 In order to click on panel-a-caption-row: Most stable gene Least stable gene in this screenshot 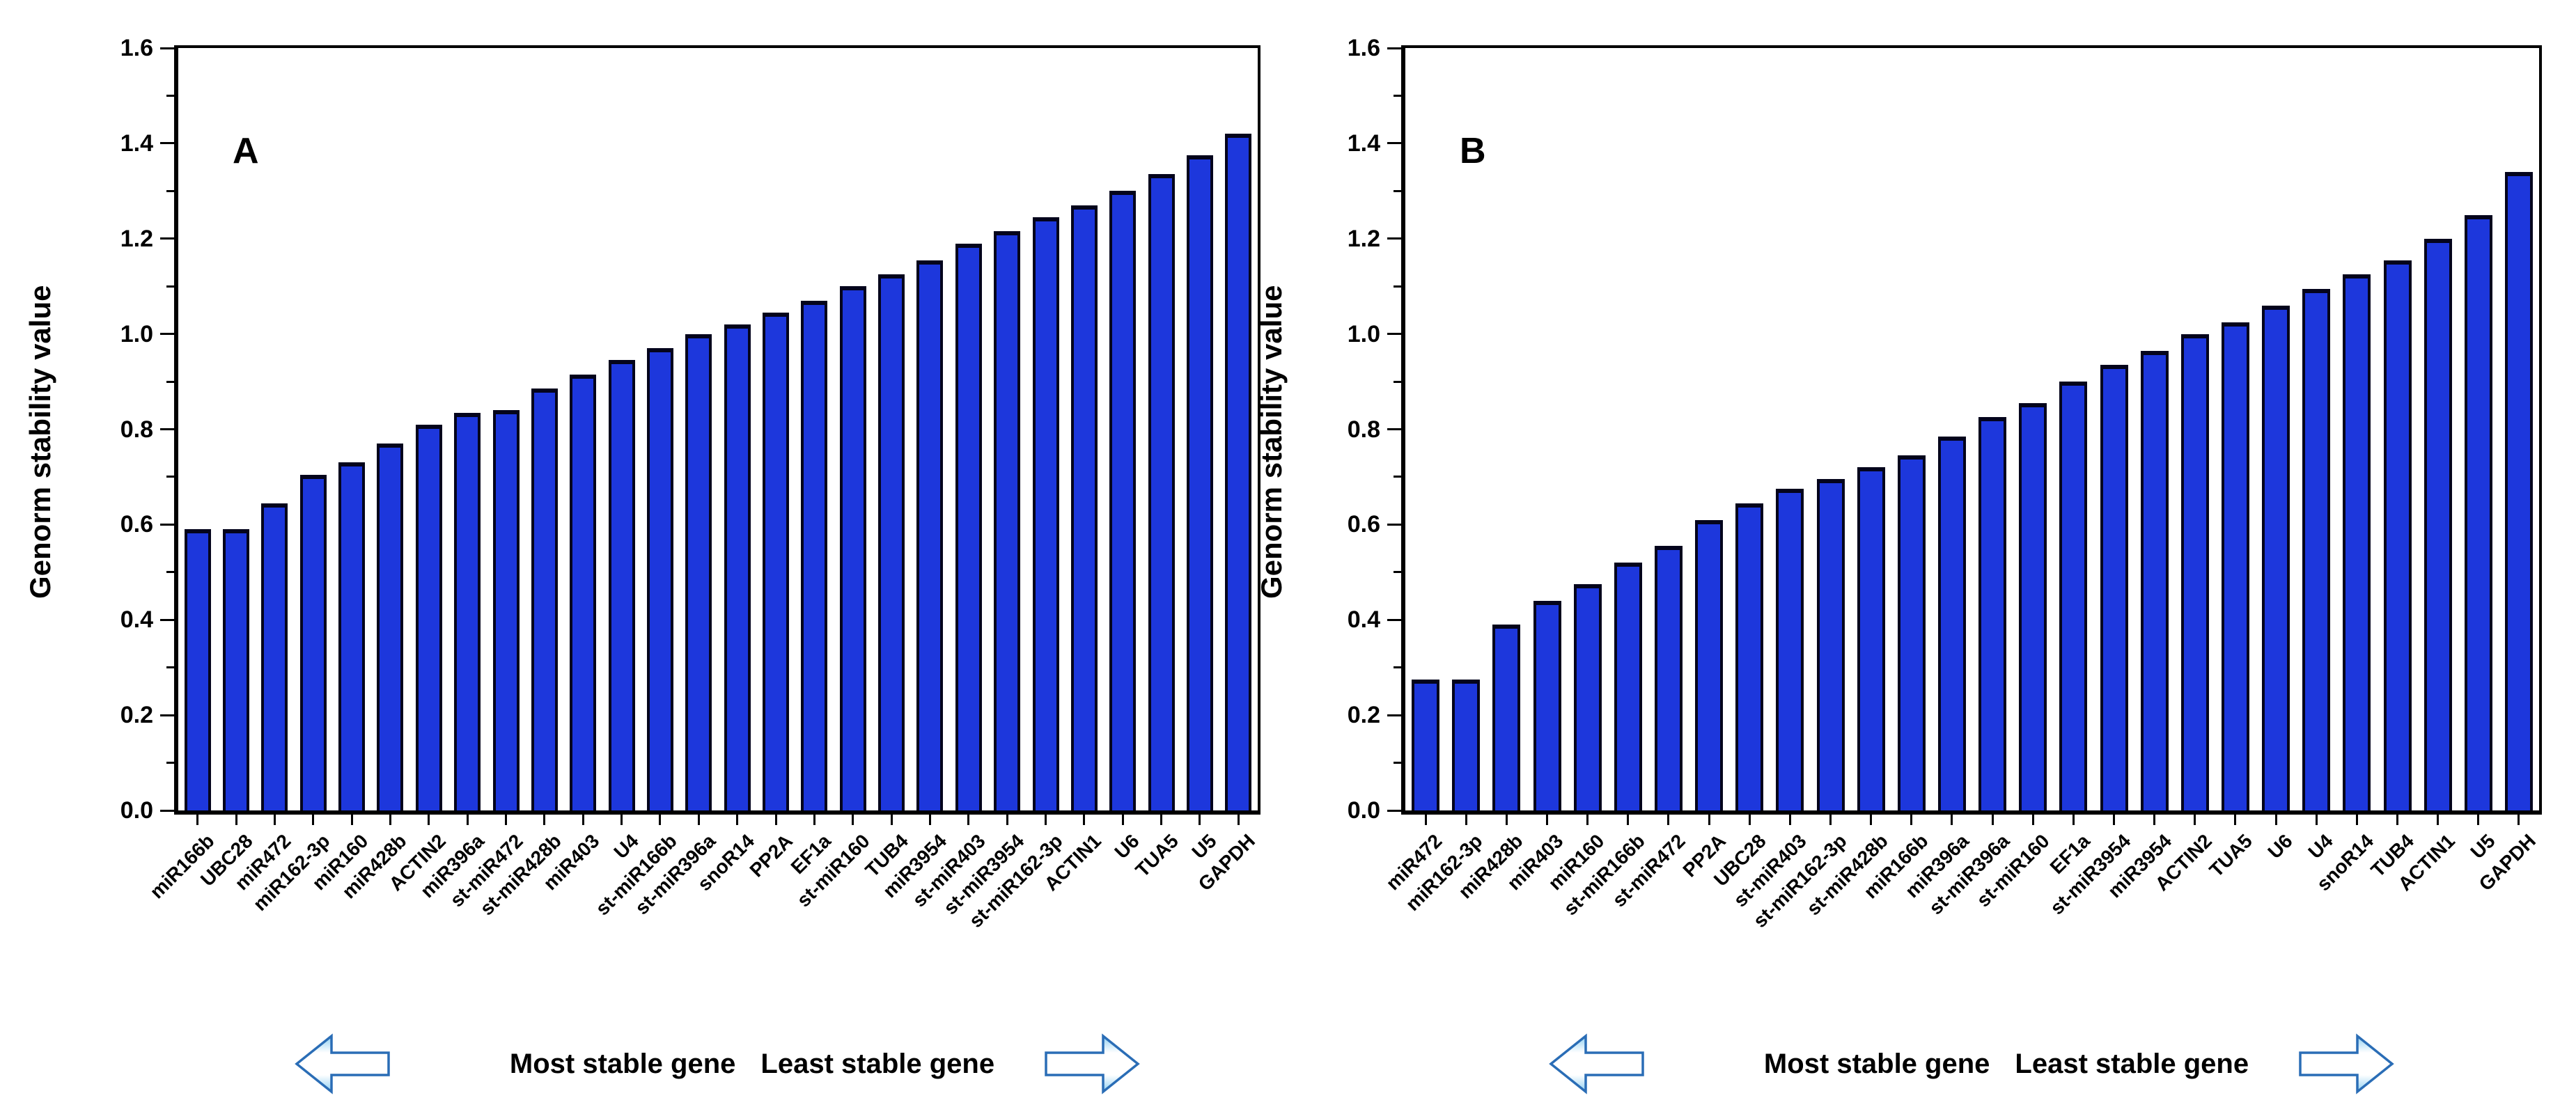, I will do `click(717, 1064)`.